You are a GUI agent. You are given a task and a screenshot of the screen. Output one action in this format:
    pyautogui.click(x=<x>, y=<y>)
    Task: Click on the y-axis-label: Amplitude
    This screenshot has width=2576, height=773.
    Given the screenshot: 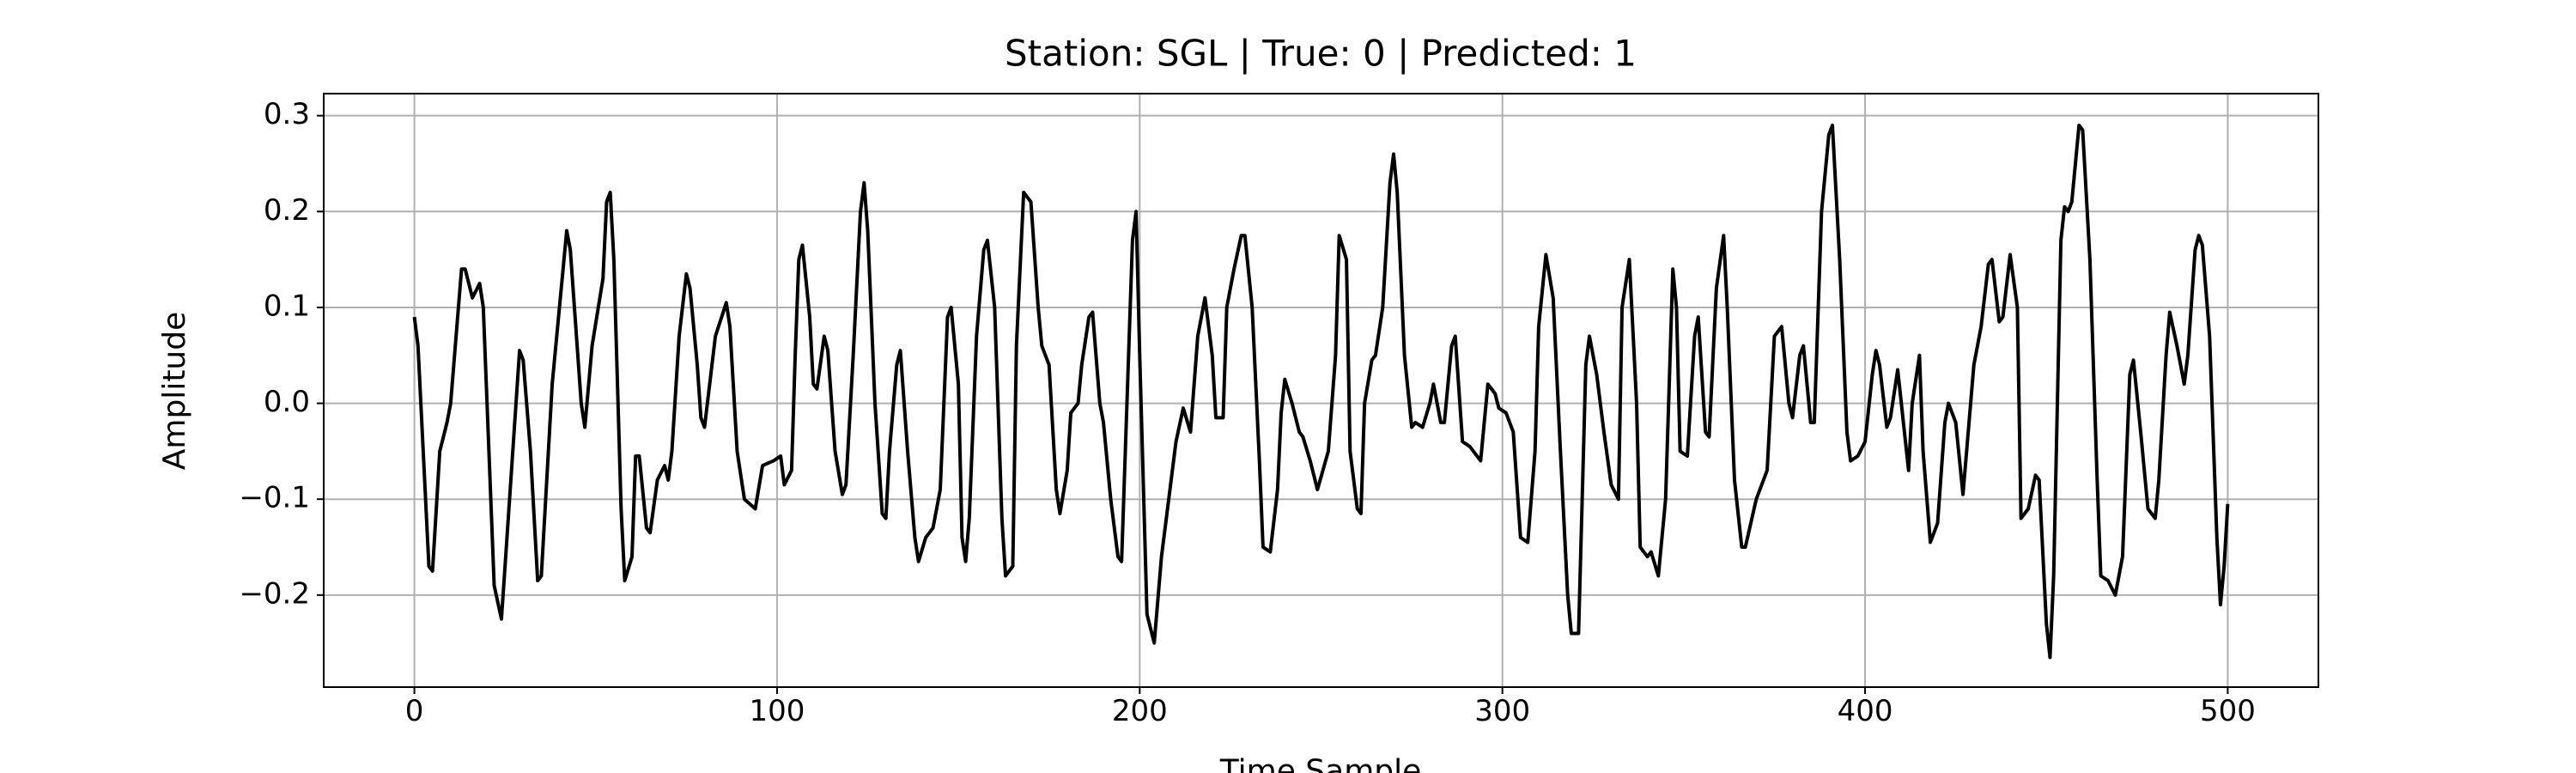 What is the action you would take?
    pyautogui.click(x=175, y=391)
    